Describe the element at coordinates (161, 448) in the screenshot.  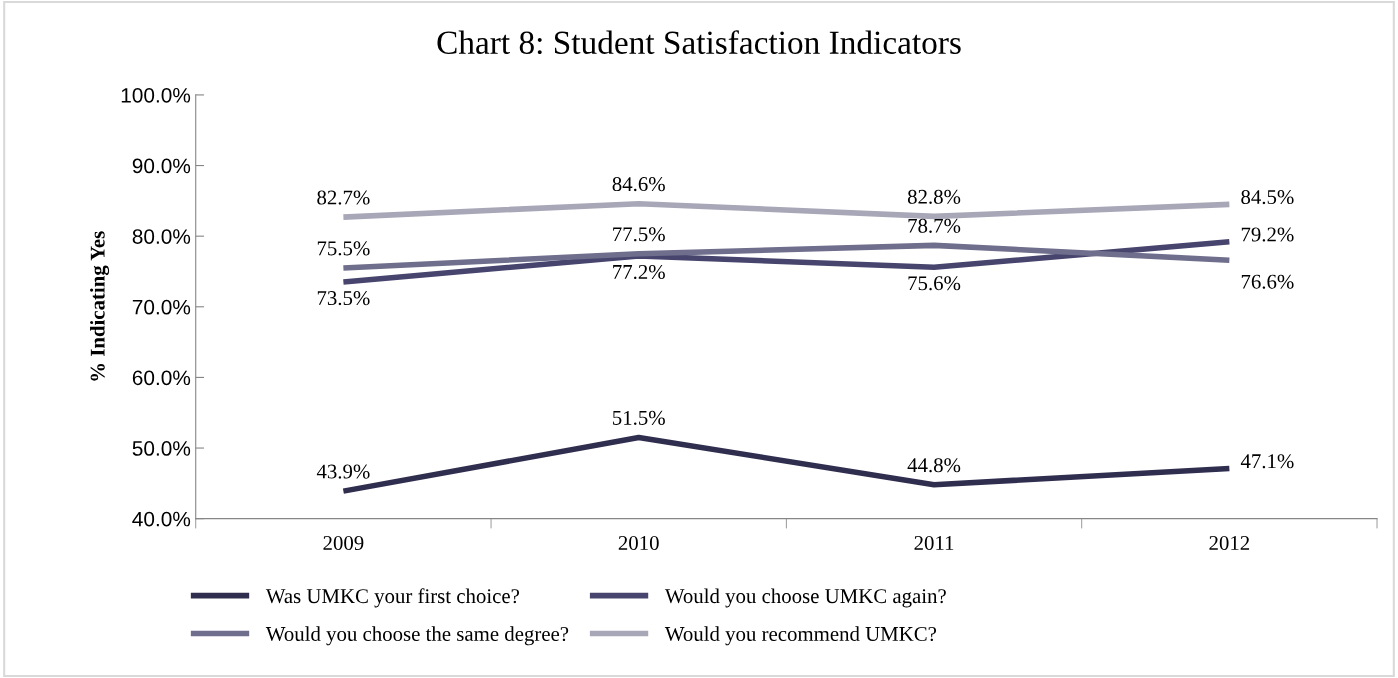
I see `y-tick-label: 50.0%` at that location.